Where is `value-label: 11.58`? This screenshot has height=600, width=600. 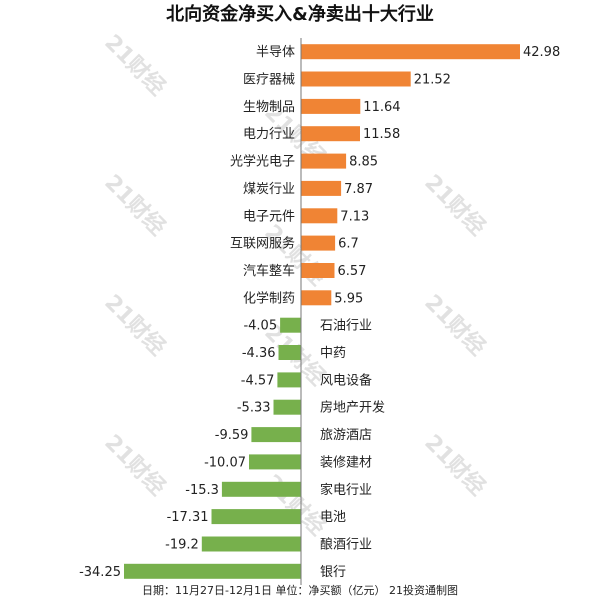
value-label: 11.58 is located at coordinates (381, 134).